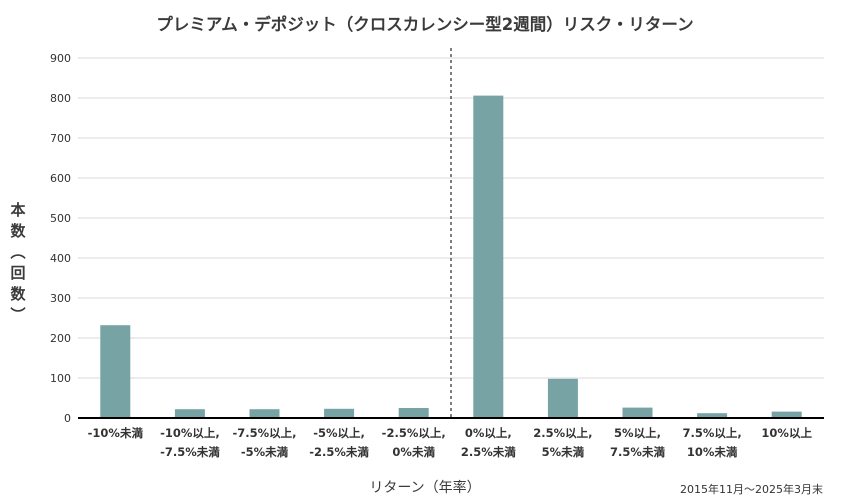 This screenshot has height=500, width=850. I want to click on y-axis-label-char: ︶, so click(18, 315).